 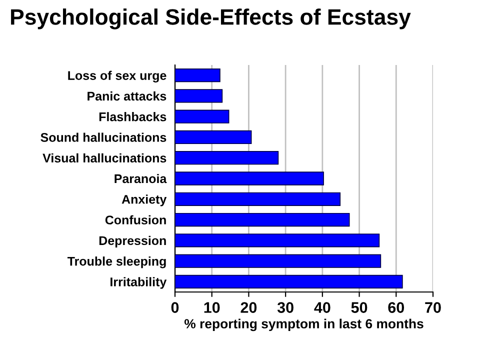 I want to click on chart-title: Psychological Side-Effects of Ecstasy, so click(x=211, y=19).